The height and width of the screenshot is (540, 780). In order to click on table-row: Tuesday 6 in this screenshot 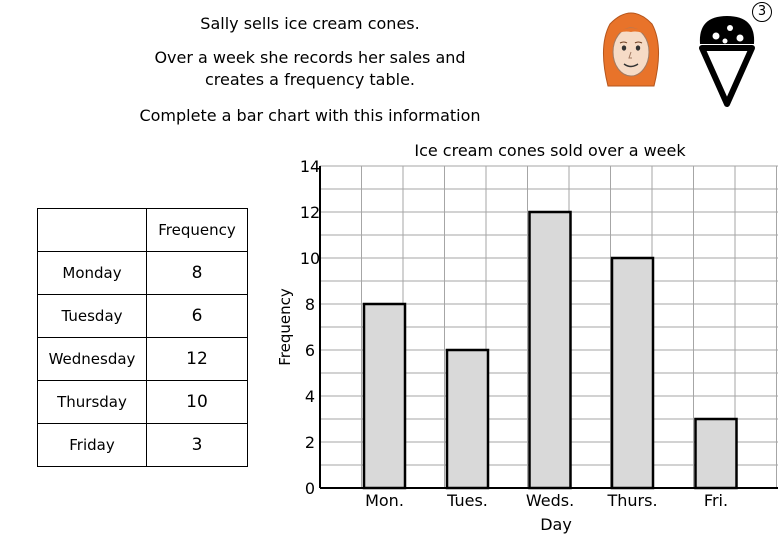, I will do `click(142, 316)`.